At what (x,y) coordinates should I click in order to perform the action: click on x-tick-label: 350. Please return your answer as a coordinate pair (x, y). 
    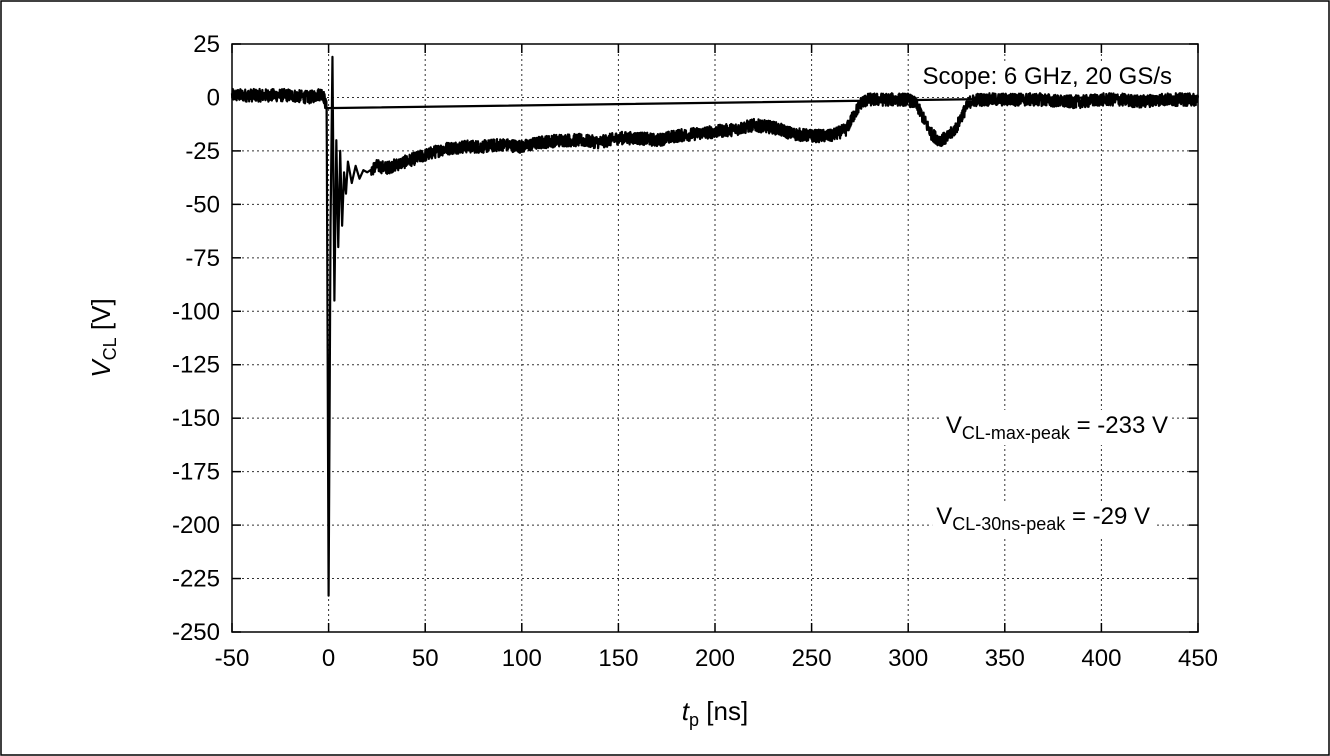
    Looking at the image, I should click on (1005, 658).